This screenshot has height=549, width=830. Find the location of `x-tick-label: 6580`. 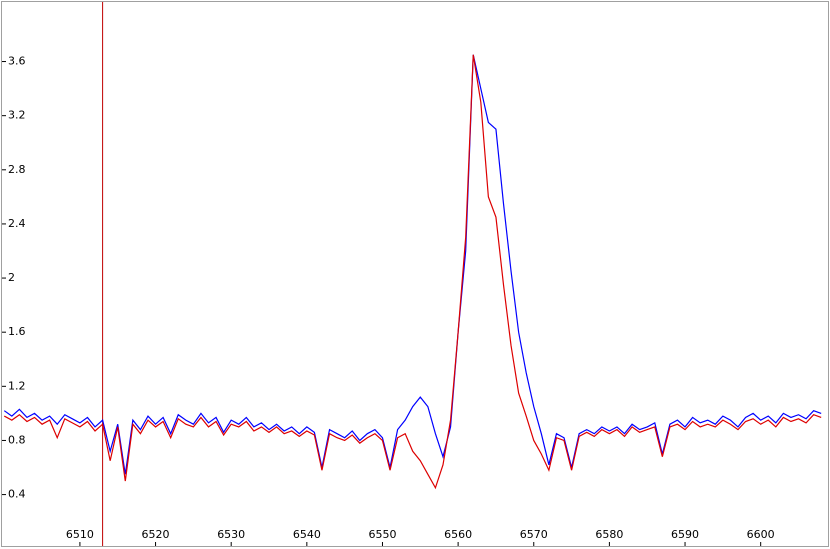

x-tick-label: 6580 is located at coordinates (609, 534).